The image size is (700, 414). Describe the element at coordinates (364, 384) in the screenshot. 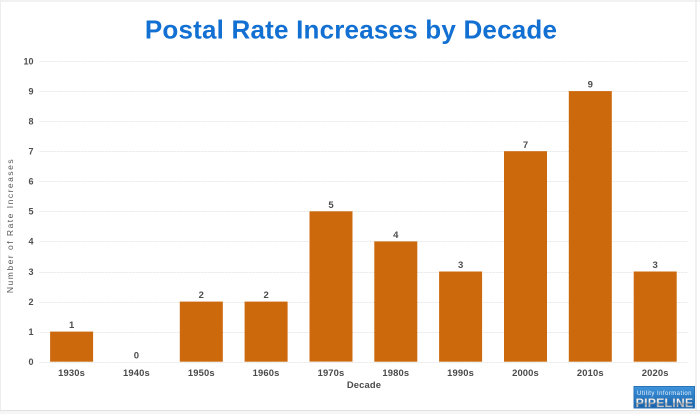

I see `svg-text: Decade` at that location.